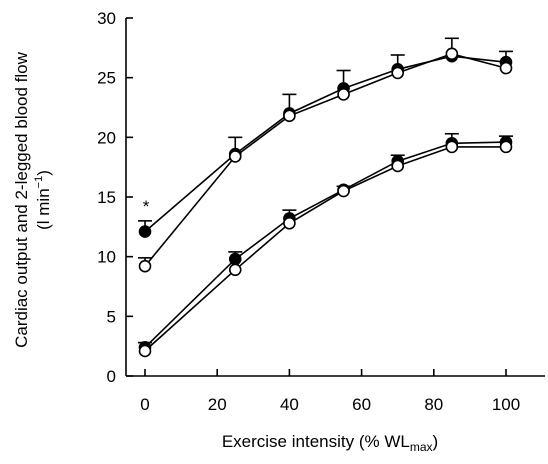 The image size is (548, 464). Describe the element at coordinates (146, 206) in the screenshot. I see `significance-annotation: *` at that location.